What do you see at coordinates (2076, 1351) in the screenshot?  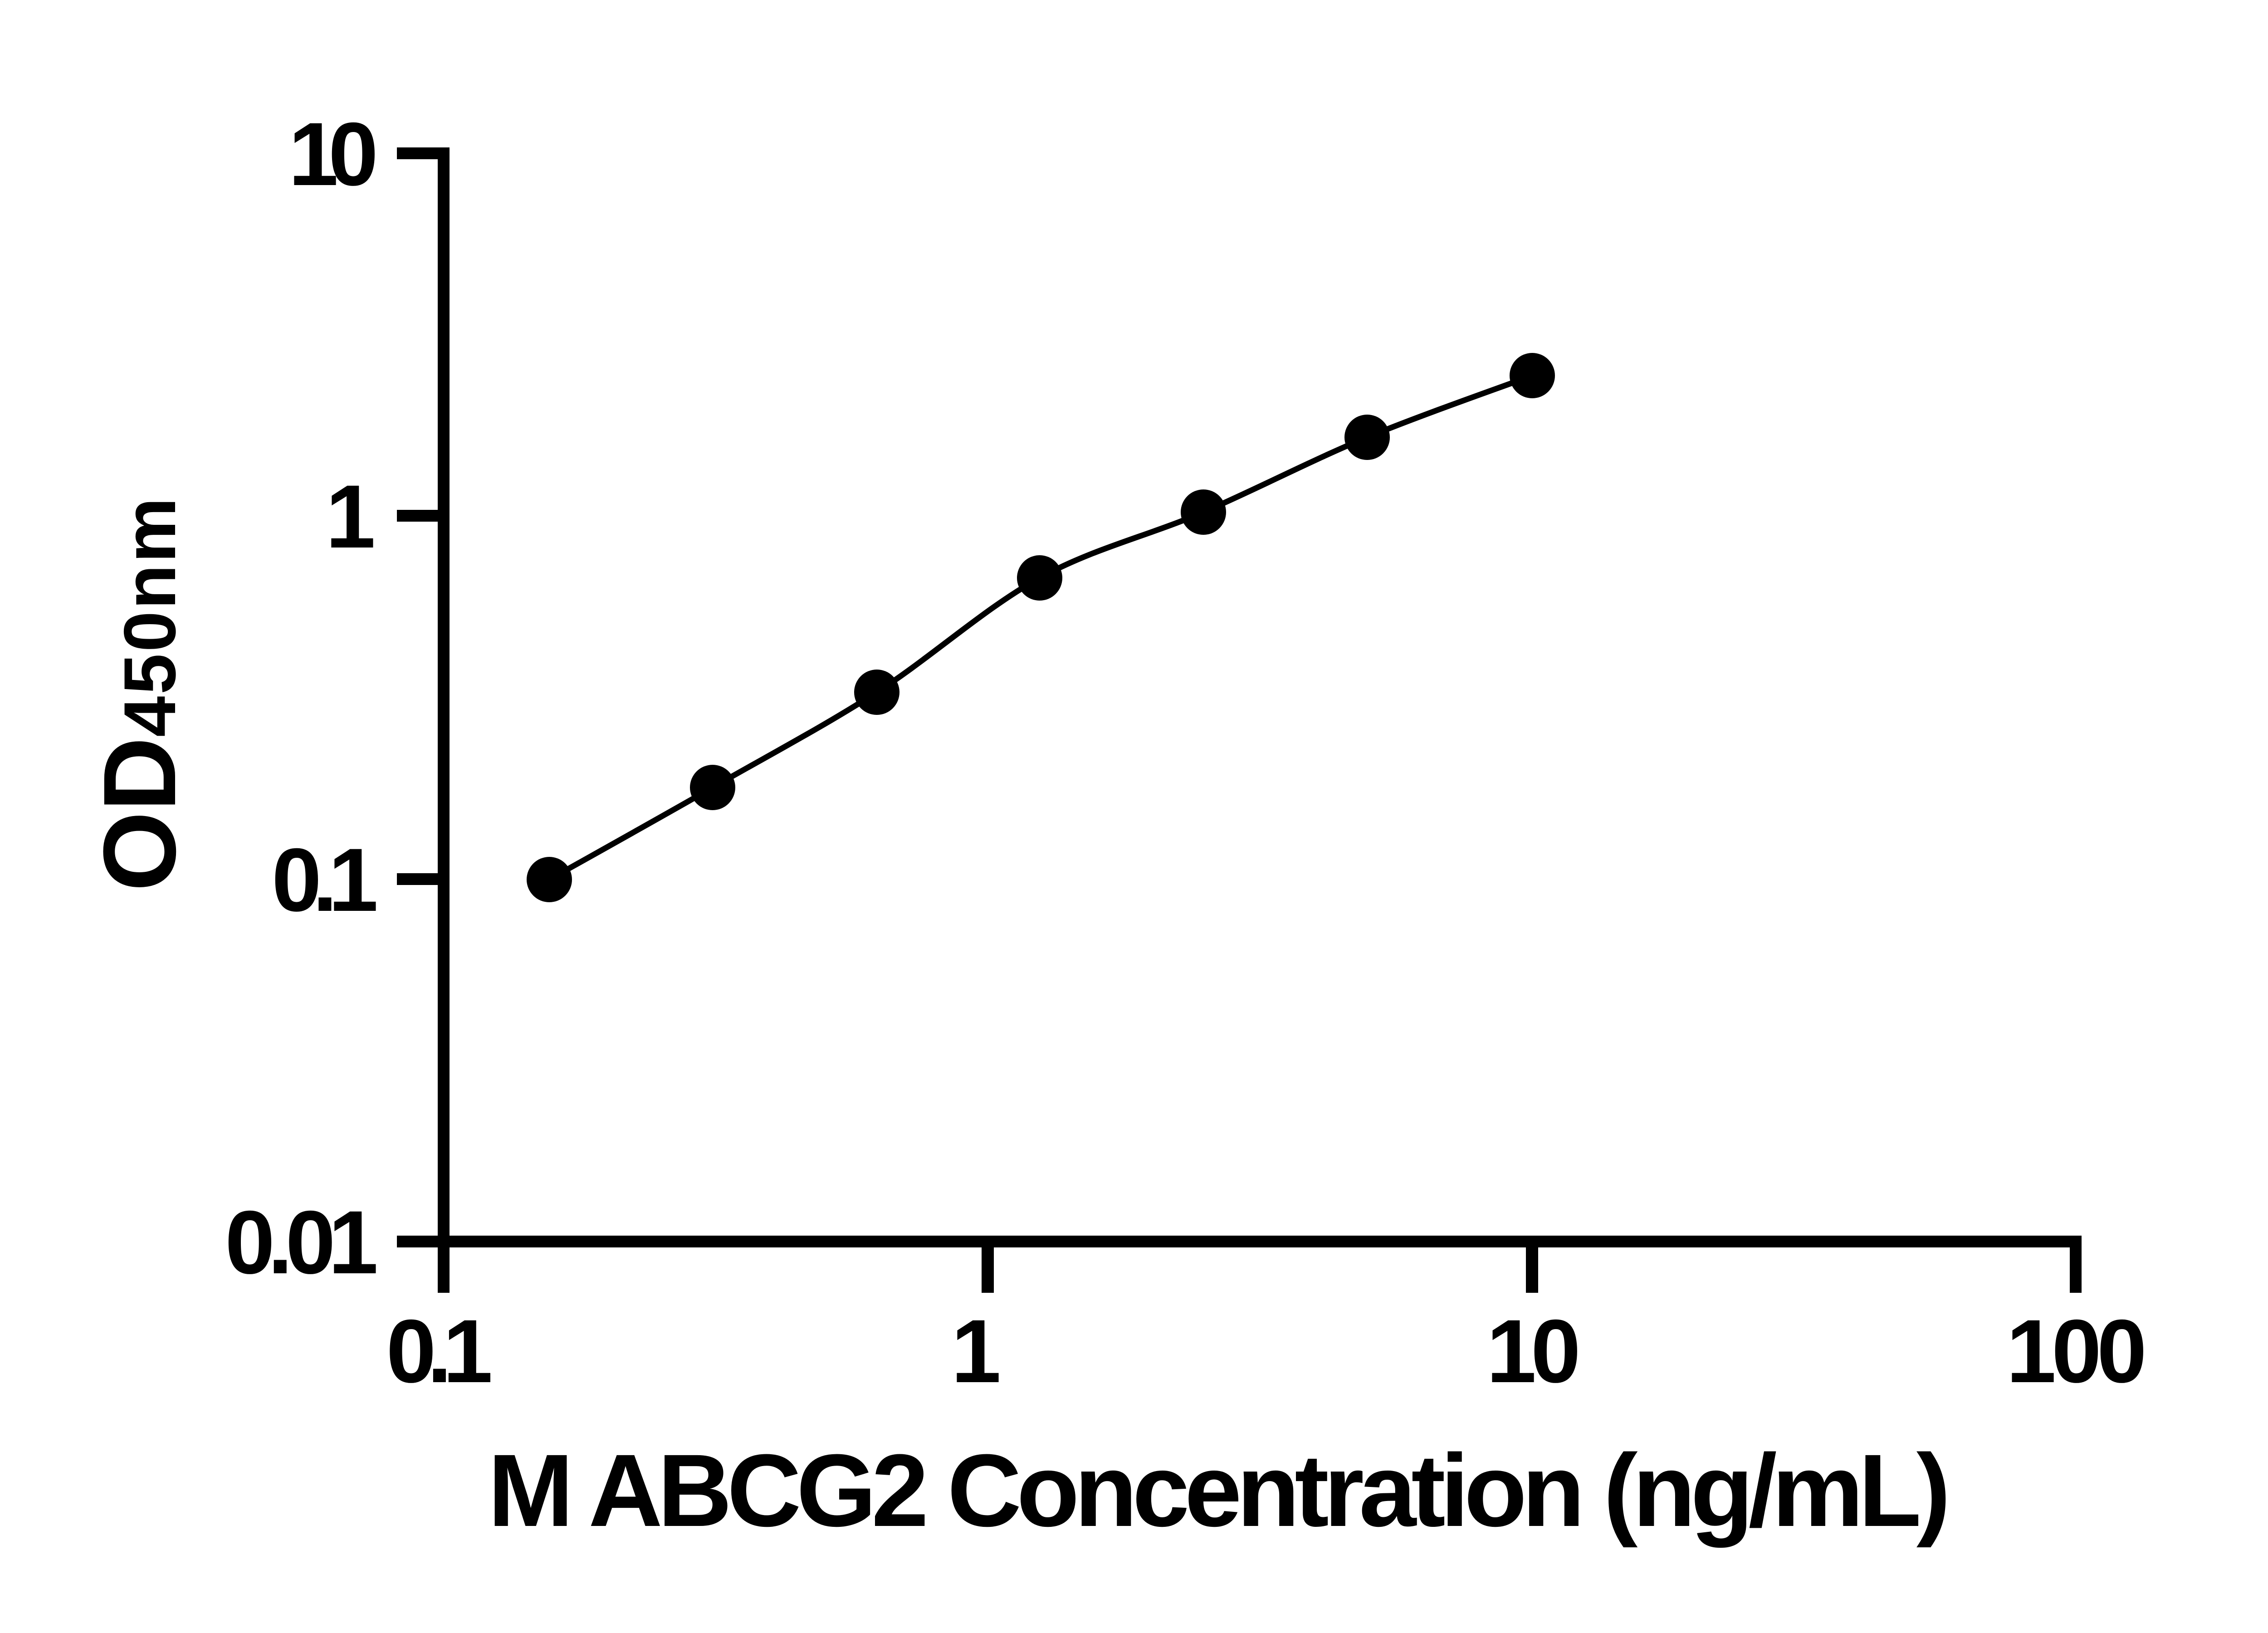 I see `svg-text: 100` at bounding box center [2076, 1351].